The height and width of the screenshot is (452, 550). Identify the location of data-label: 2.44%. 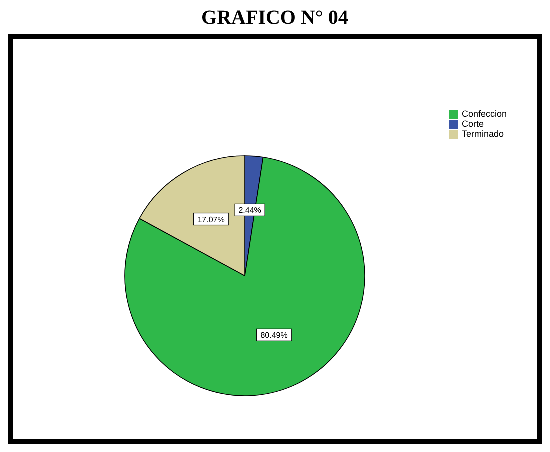
(250, 211).